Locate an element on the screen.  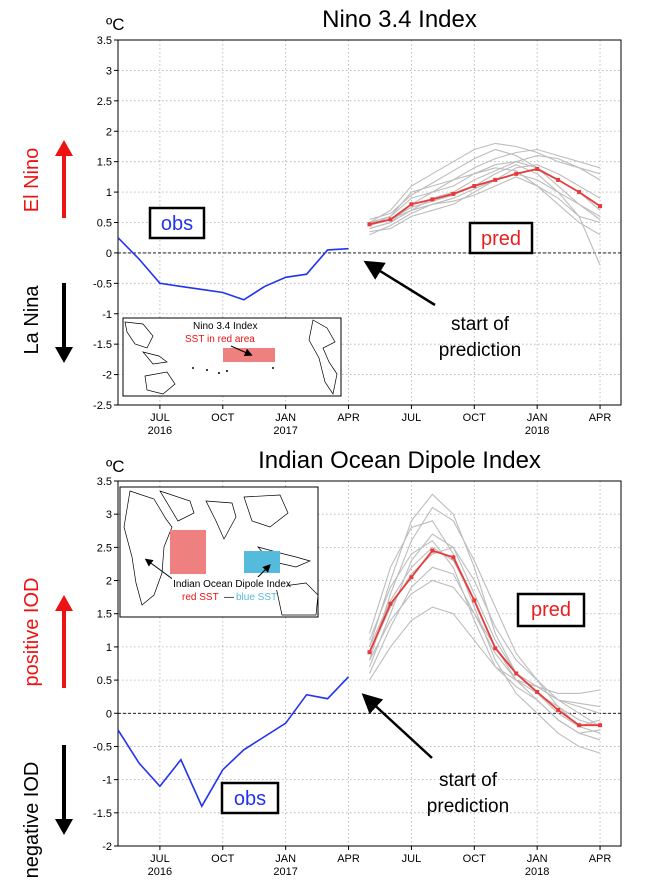
seasia-outline is located at coordinates (266, 511).